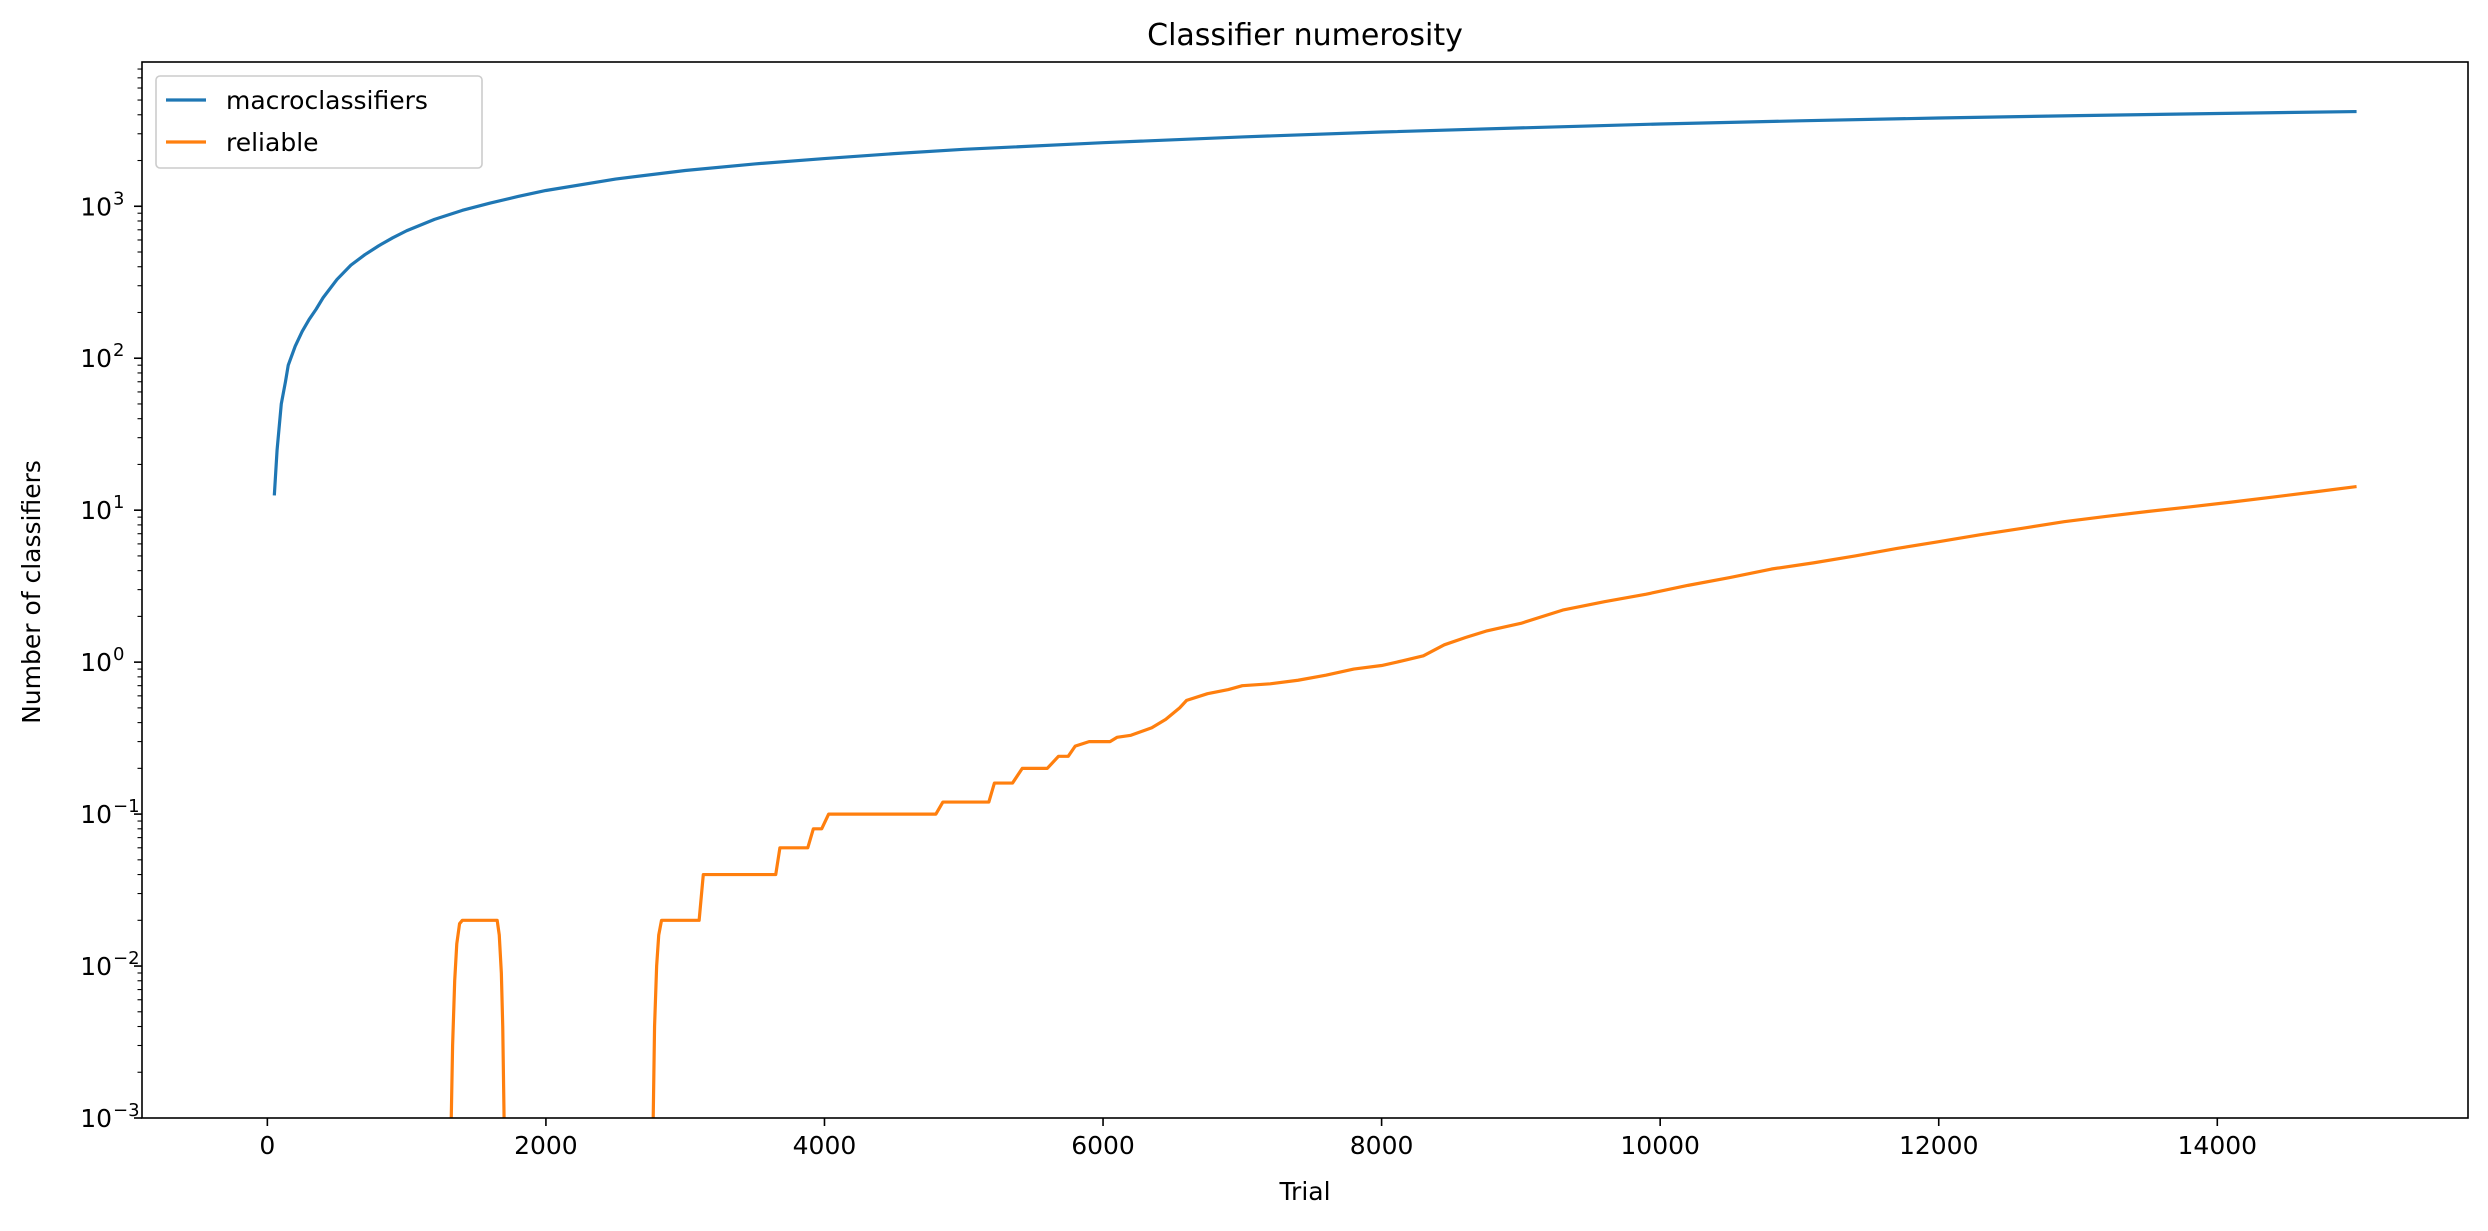 The height and width of the screenshot is (1231, 2488). What do you see at coordinates (2218, 1145) in the screenshot?
I see `x-tick-label: 14000` at bounding box center [2218, 1145].